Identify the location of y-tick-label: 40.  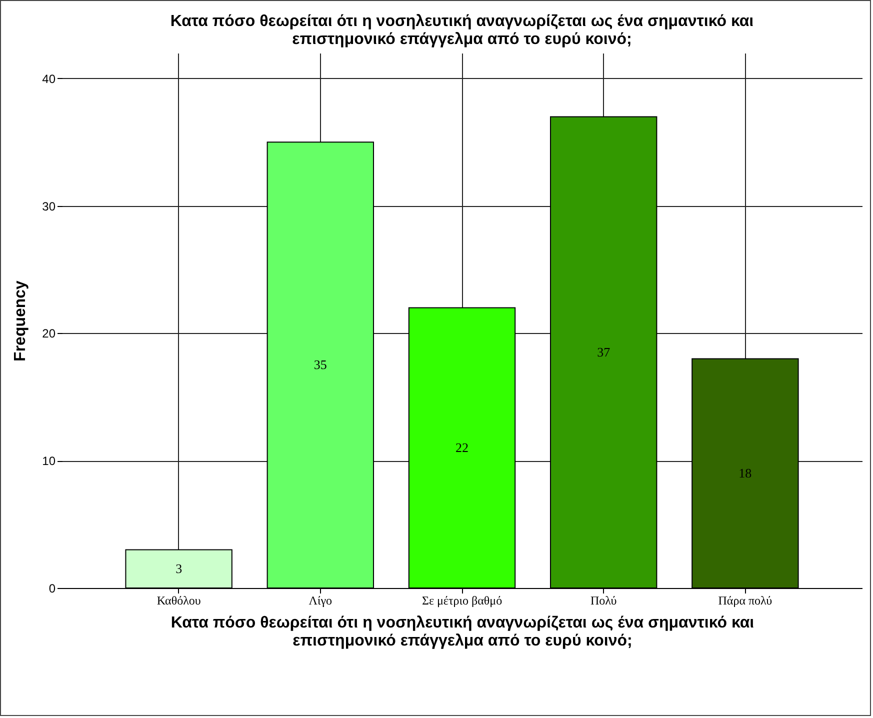
(49, 79).